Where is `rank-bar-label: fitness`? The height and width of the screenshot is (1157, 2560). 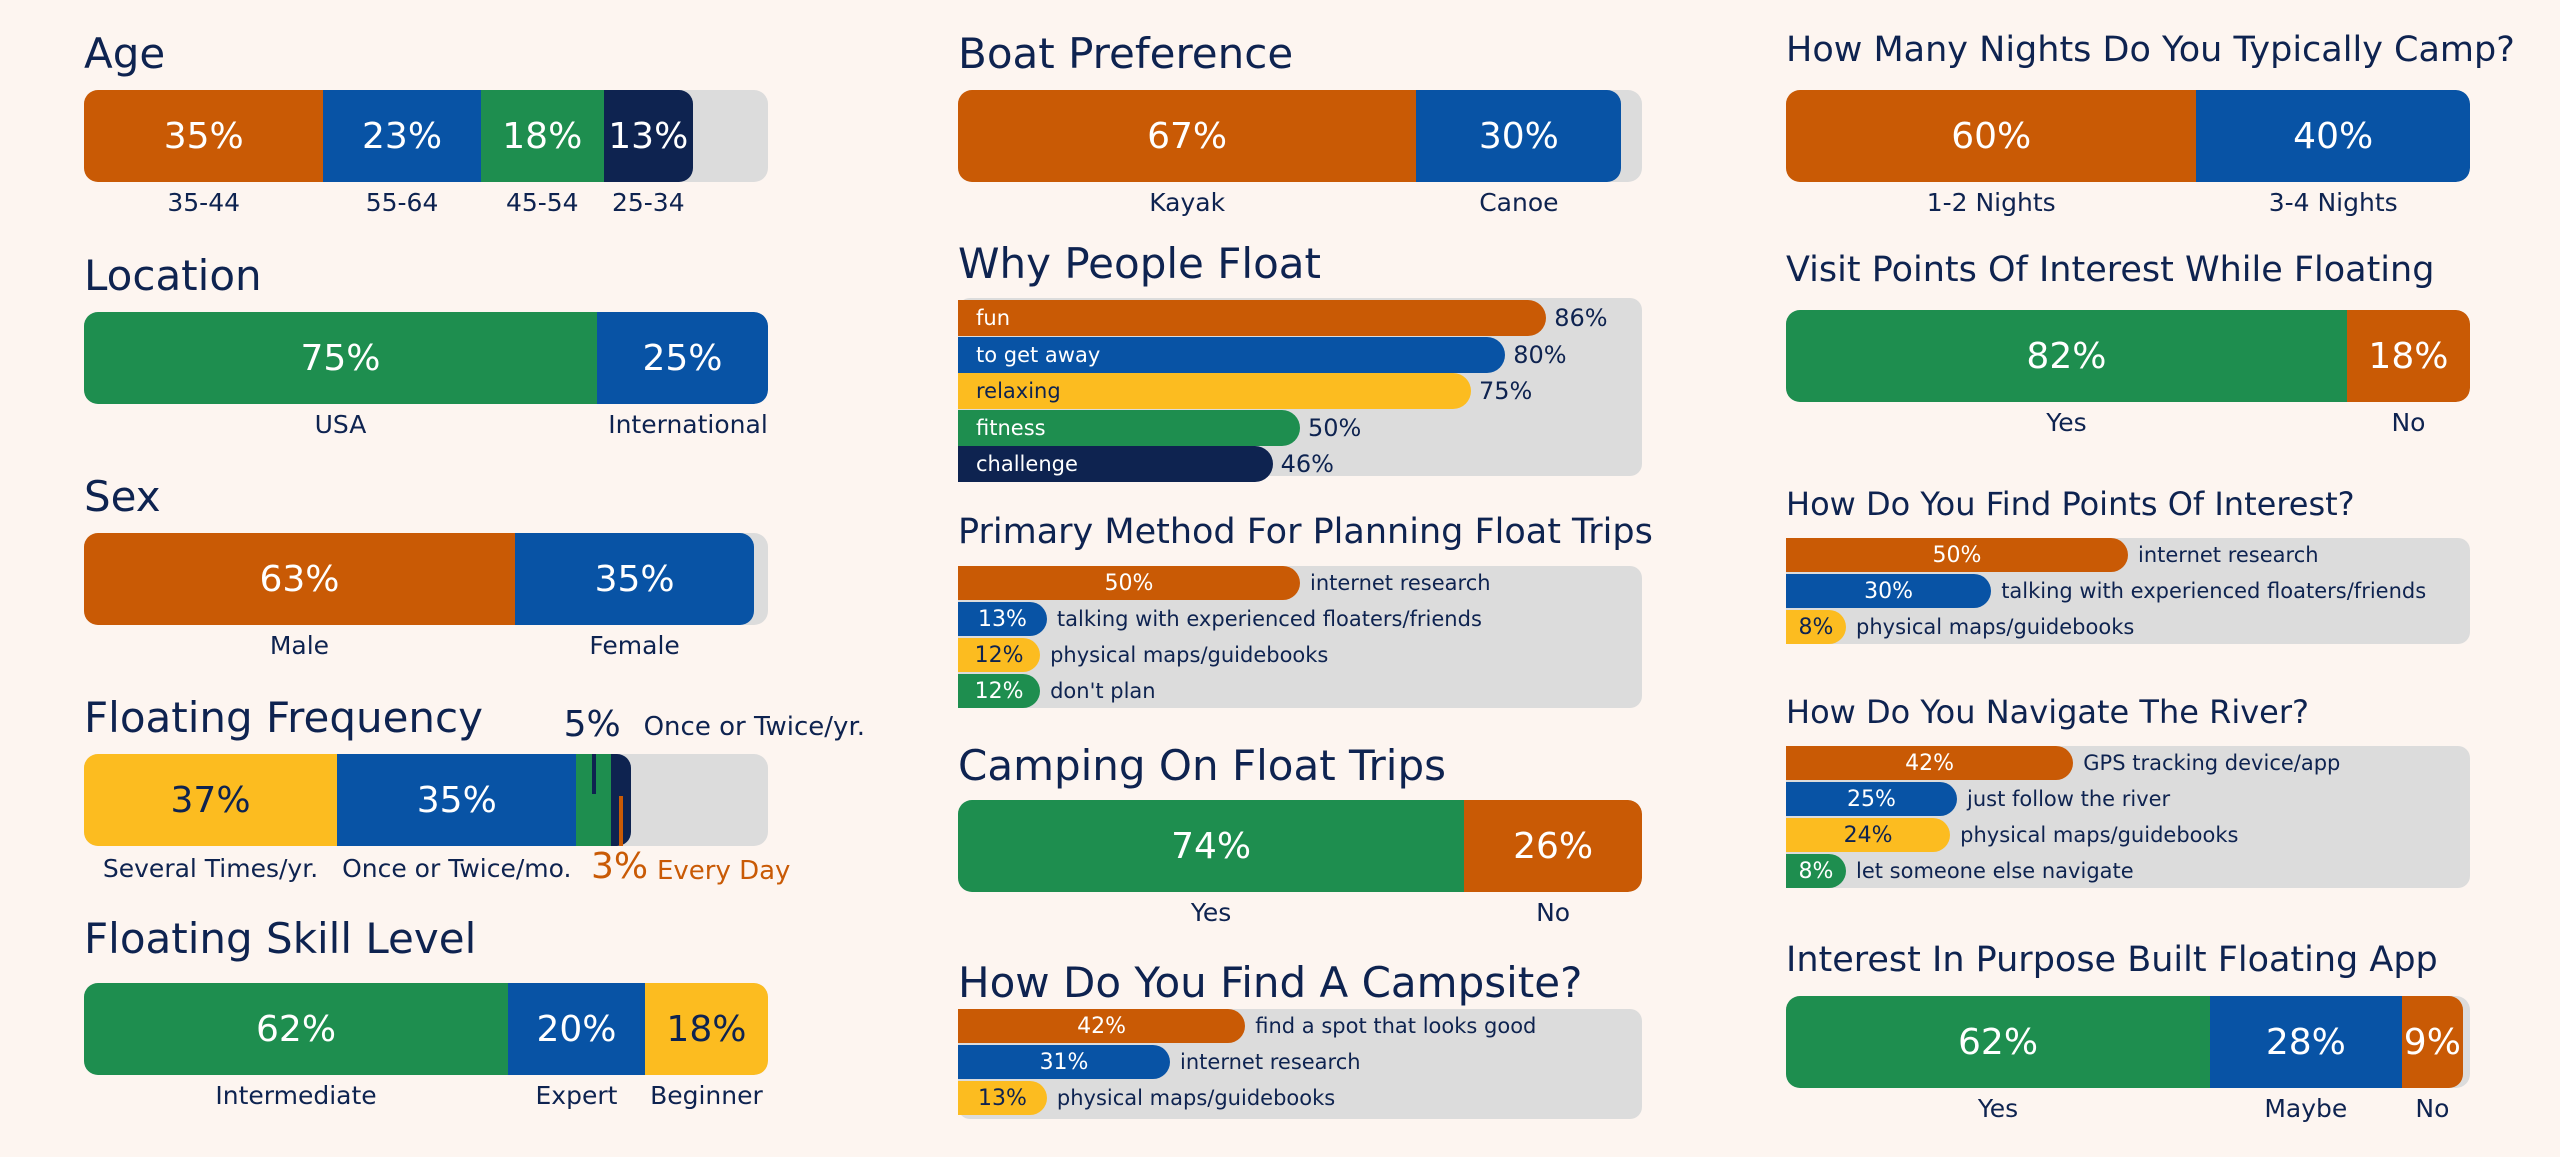 rank-bar-label: fitness is located at coordinates (1011, 427).